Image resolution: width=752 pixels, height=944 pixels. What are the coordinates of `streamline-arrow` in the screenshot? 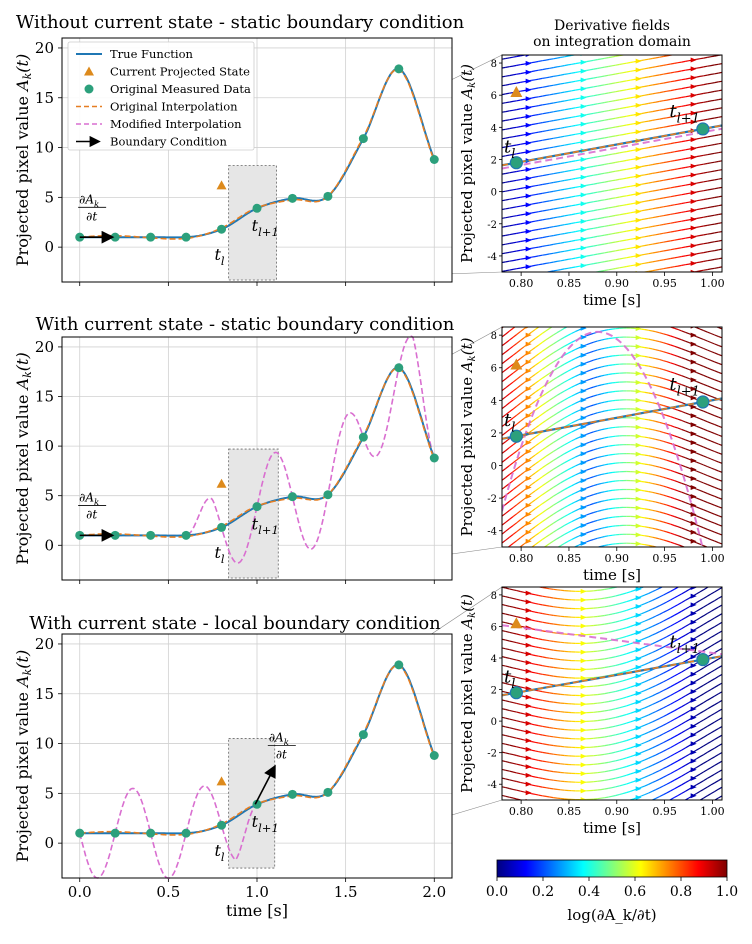 It's located at (528, 496).